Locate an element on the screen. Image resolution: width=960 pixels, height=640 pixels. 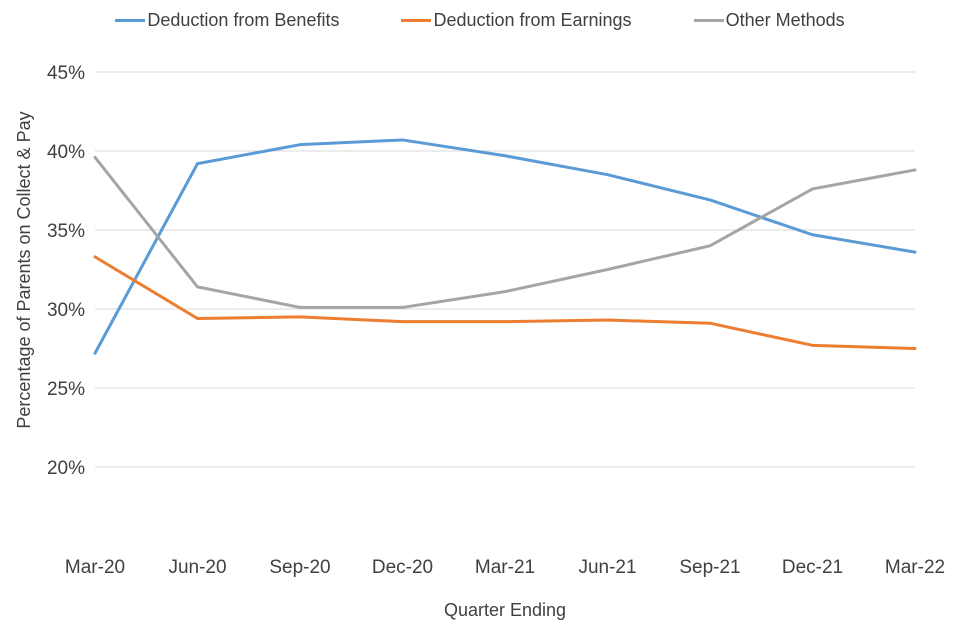
y-tick-label: 40% is located at coordinates (66, 152).